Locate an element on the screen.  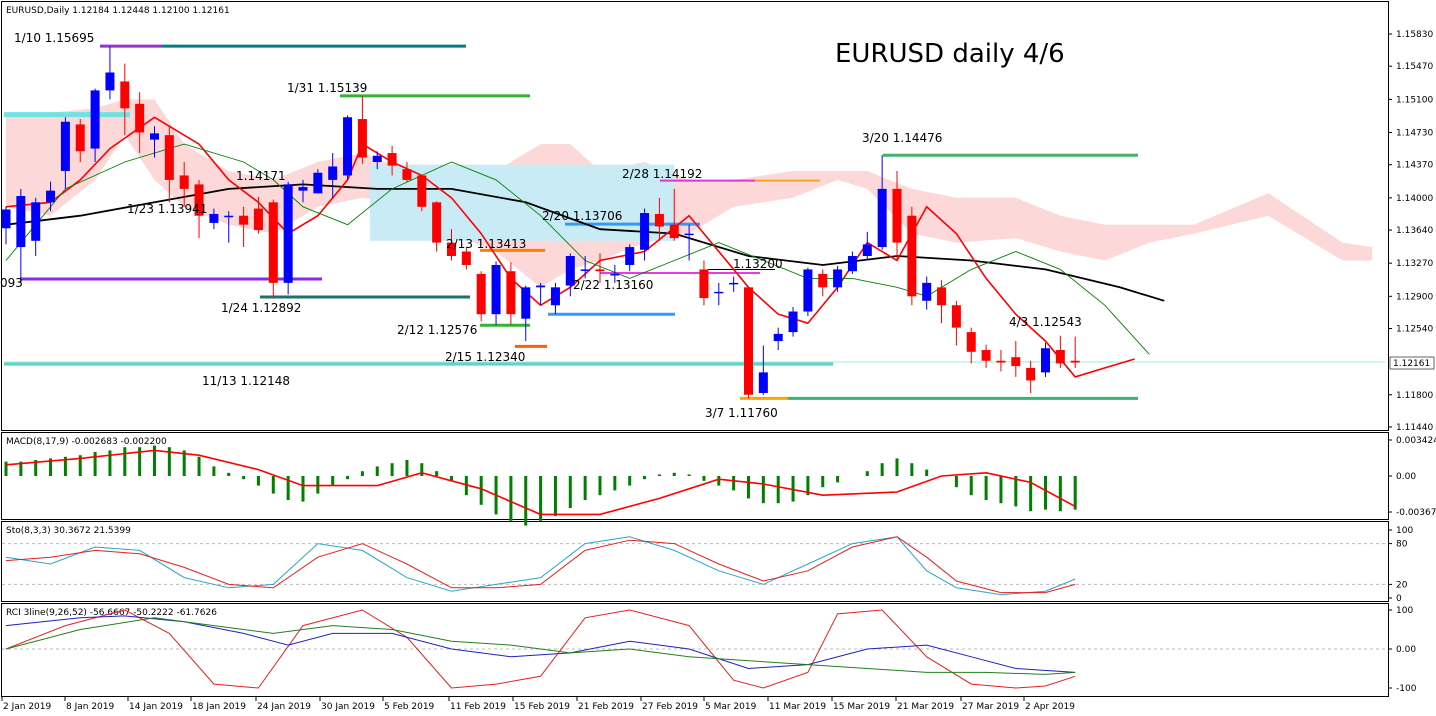
price-annotation: 2/20 1.13706 is located at coordinates (582, 216).